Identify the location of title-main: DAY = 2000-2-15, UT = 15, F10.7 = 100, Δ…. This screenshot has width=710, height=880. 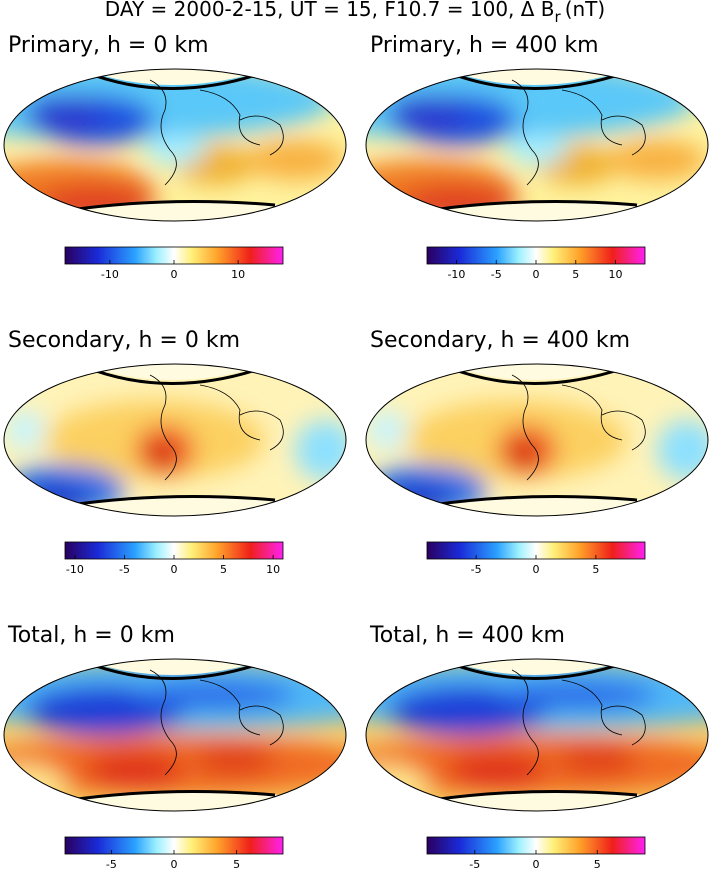
(330, 10).